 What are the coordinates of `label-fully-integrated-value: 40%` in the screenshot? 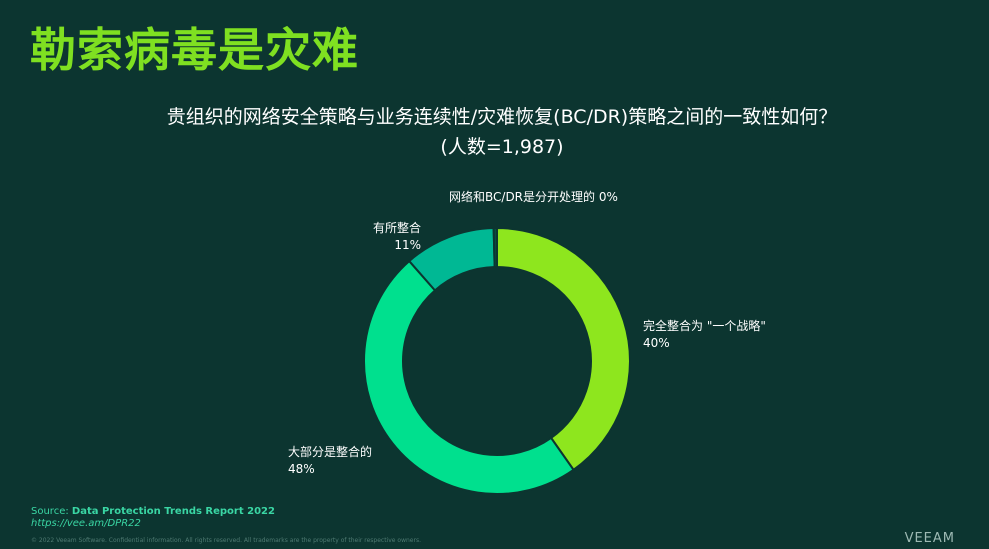 It's located at (656, 343).